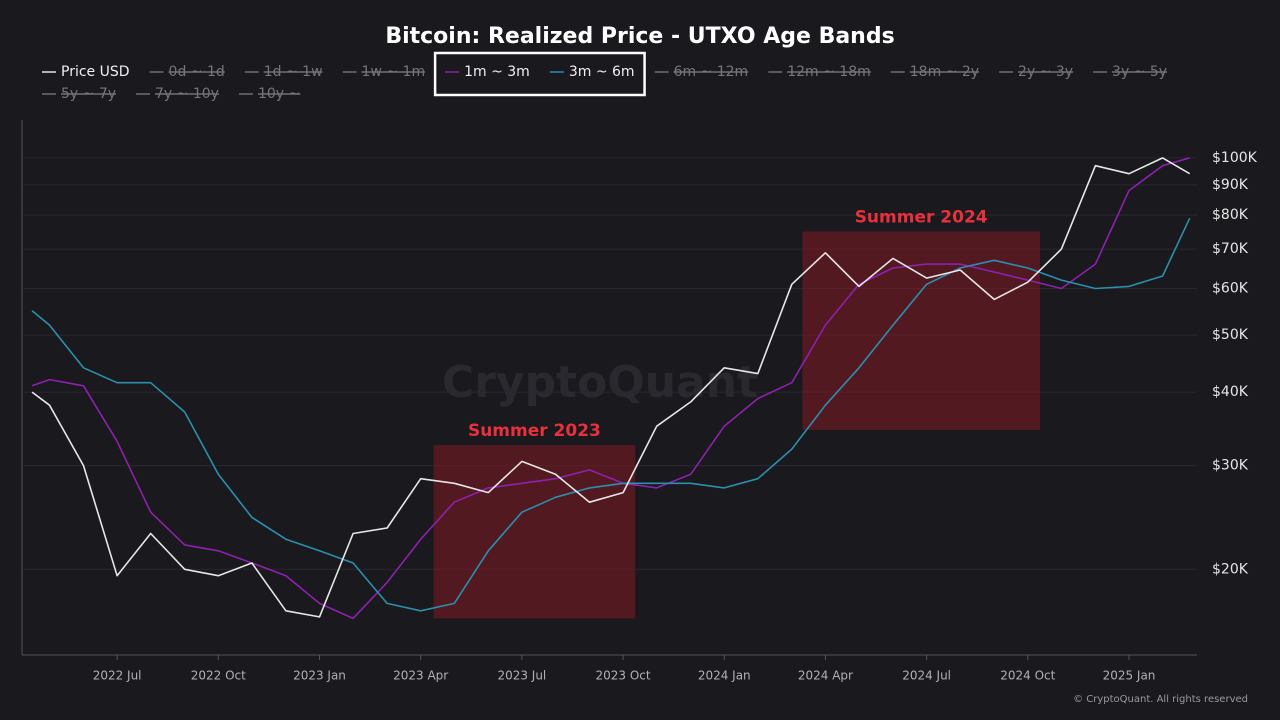 This screenshot has width=1280, height=720. Describe the element at coordinates (819, 72) in the screenshot. I see `legend-item: 12m ~ 18m` at that location.